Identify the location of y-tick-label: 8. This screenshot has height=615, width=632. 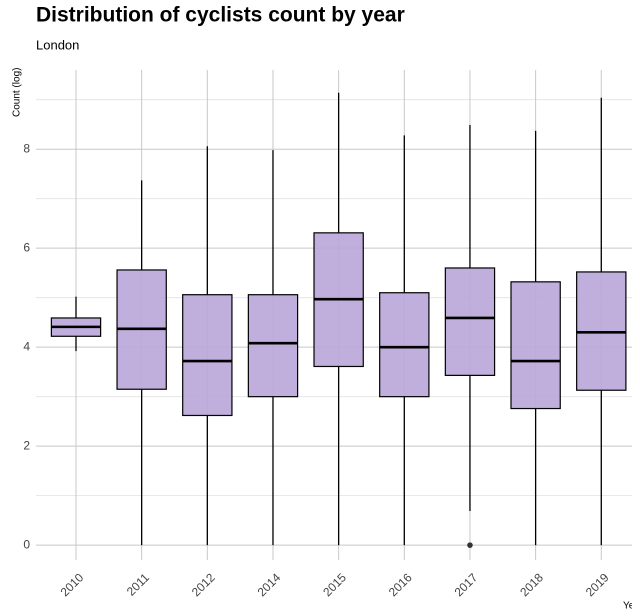
(26, 148).